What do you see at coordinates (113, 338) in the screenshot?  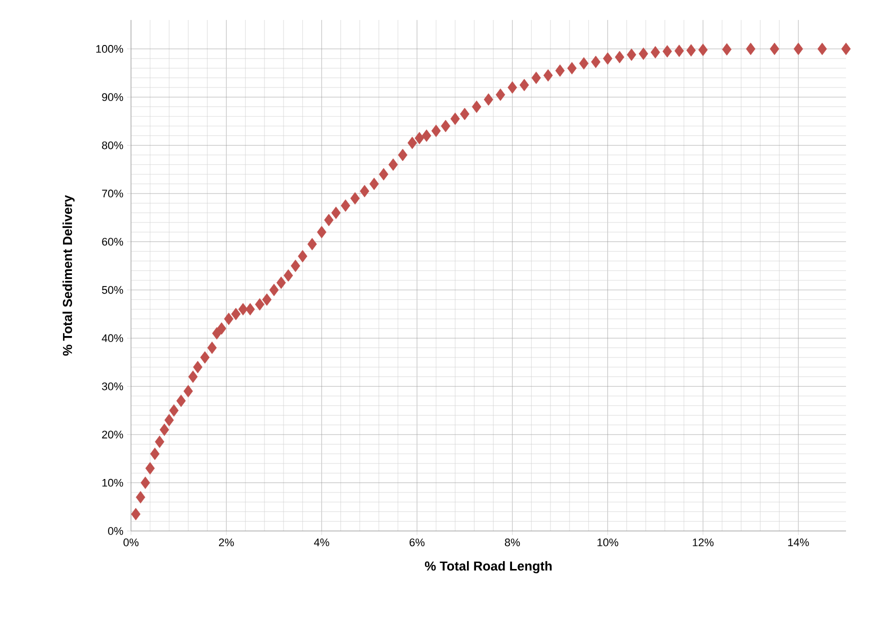 I see `y-tick-label: 40%` at bounding box center [113, 338].